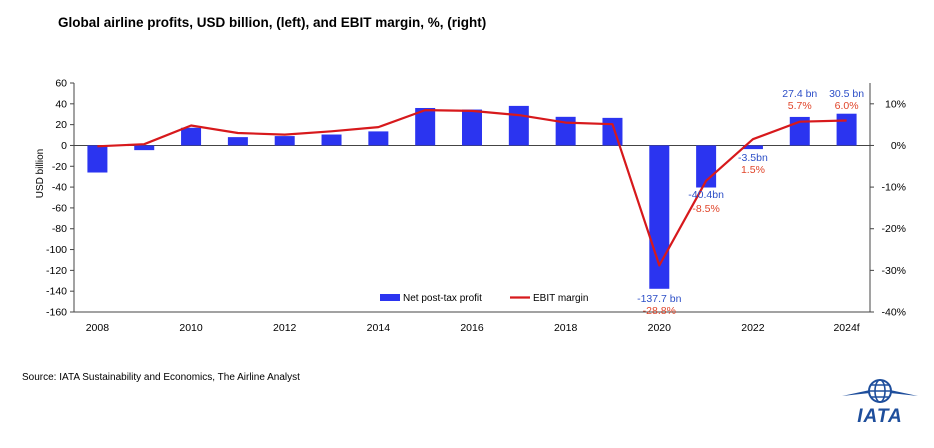 The height and width of the screenshot is (448, 934). What do you see at coordinates (566, 328) in the screenshot?
I see `x-axis-tick-label: 2018` at bounding box center [566, 328].